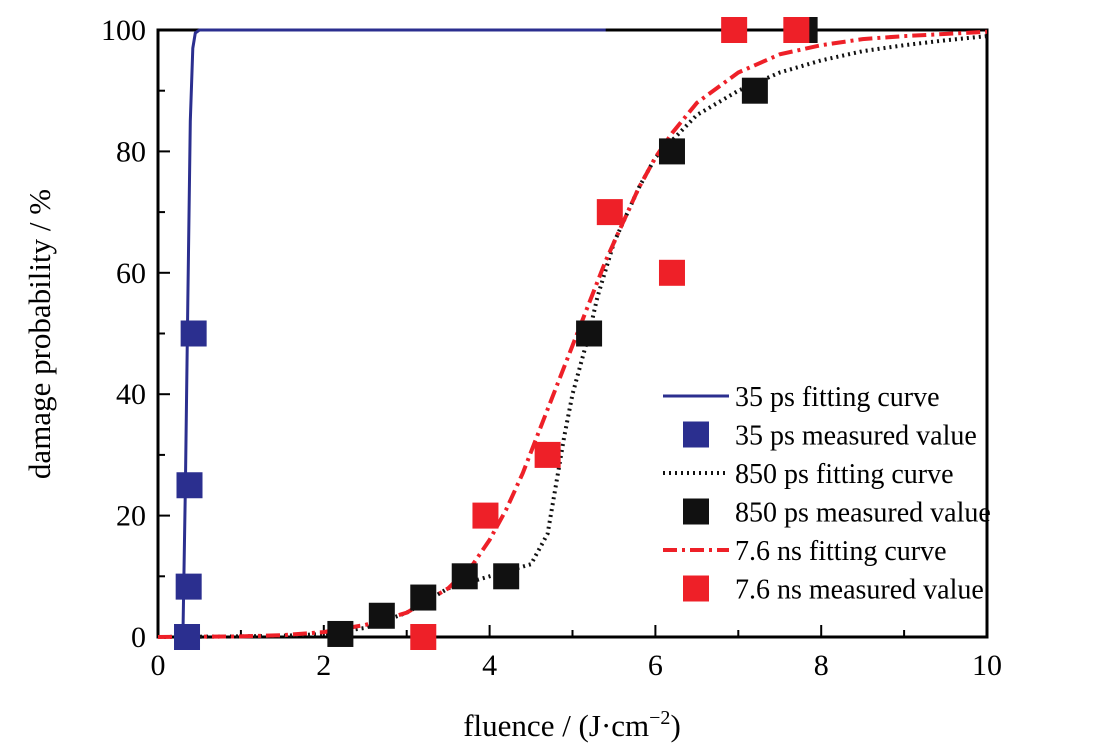 The width and height of the screenshot is (1096, 756). Describe the element at coordinates (821, 665) in the screenshot. I see `x-tick-label: 8` at that location.